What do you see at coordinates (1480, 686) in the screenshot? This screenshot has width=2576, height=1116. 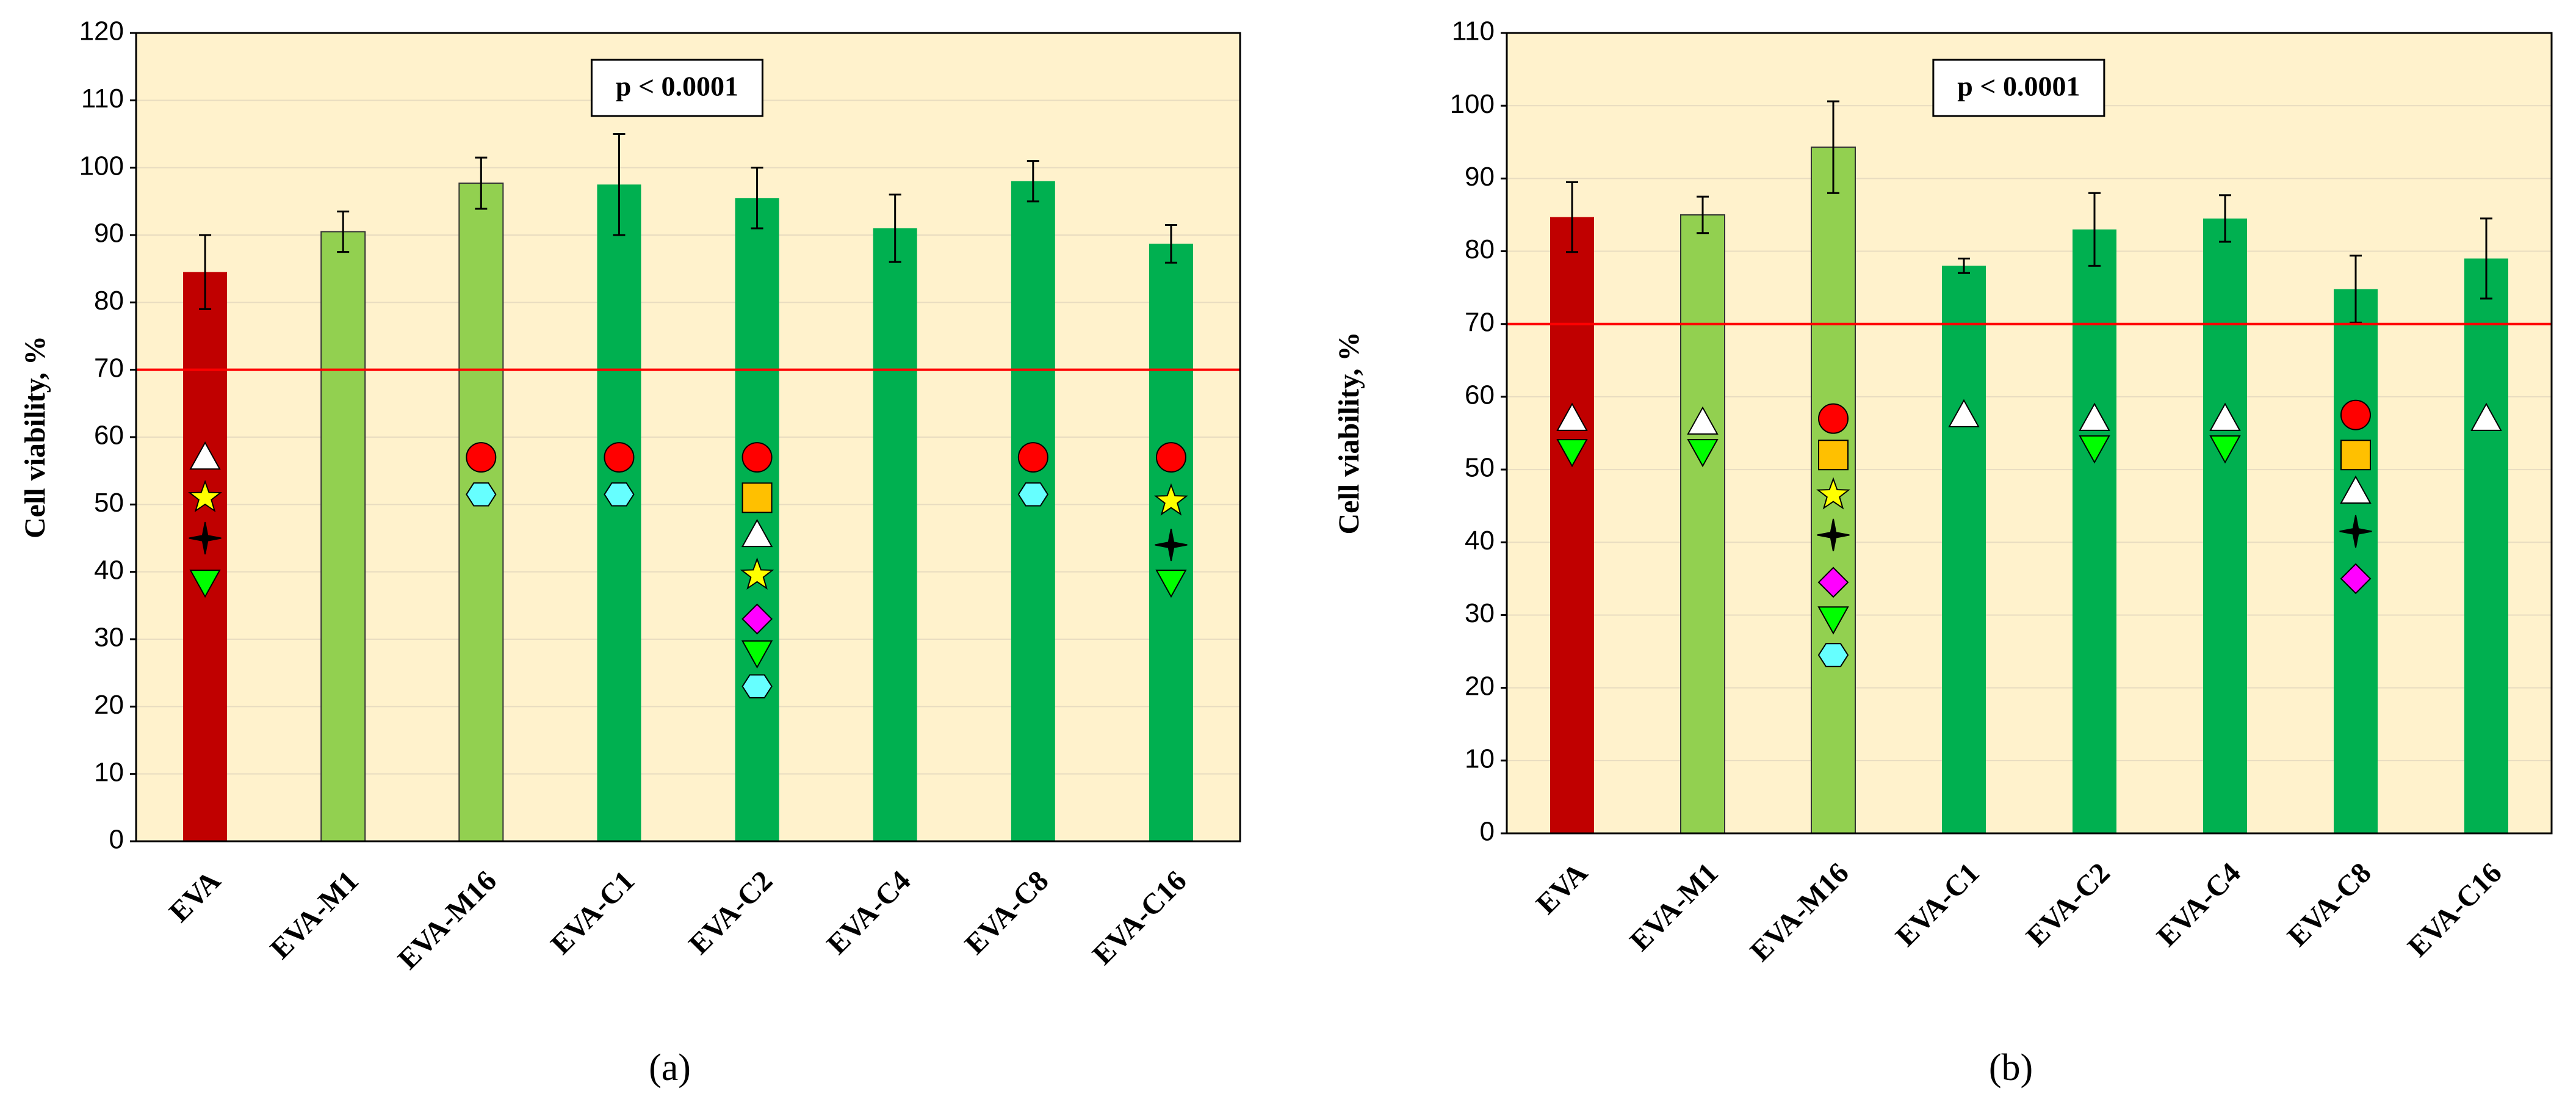 I see `y-tick-label: 20` at bounding box center [1480, 686].